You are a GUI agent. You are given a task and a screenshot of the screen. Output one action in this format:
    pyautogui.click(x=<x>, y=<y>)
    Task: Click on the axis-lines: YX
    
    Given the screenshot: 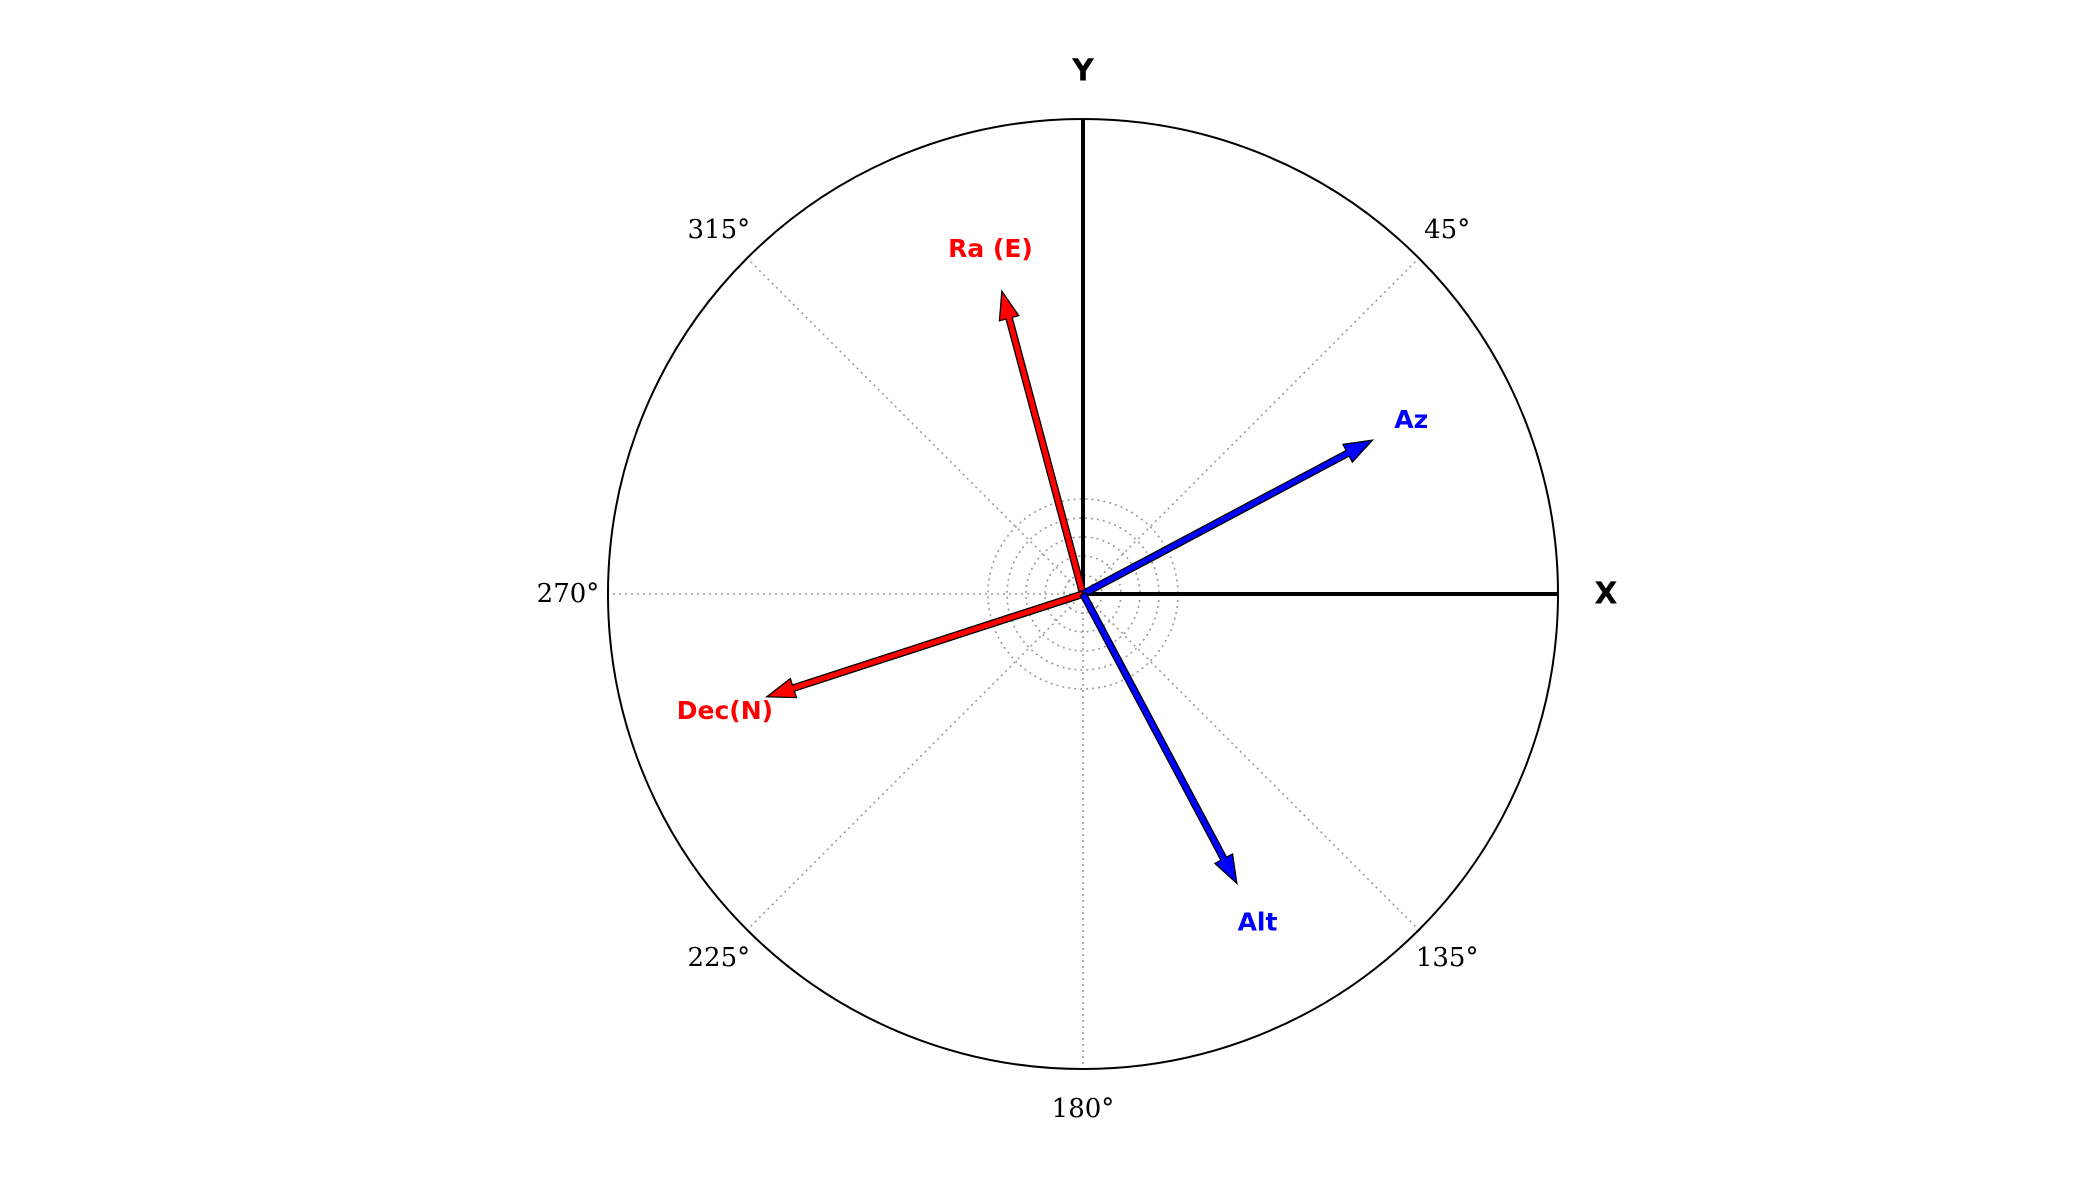 What is the action you would take?
    pyautogui.click(x=1344, y=333)
    